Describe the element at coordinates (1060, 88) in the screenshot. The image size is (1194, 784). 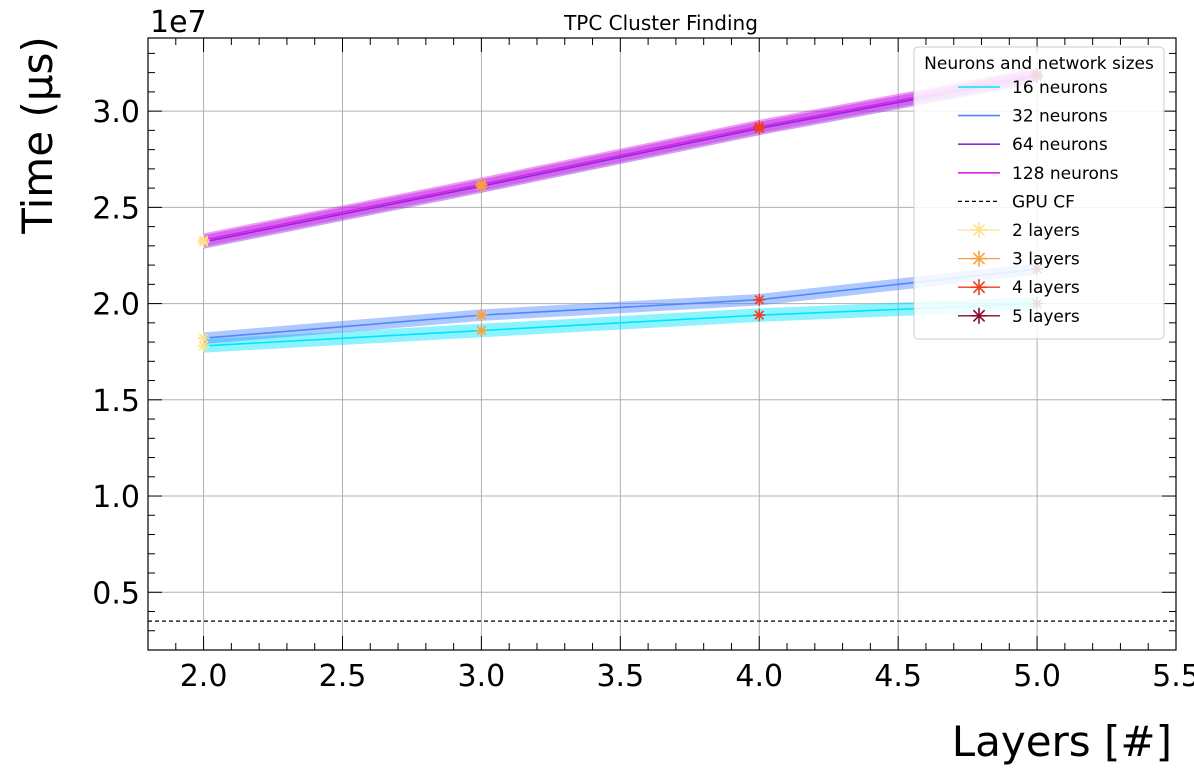
I see `legend-label: 16 neurons` at that location.